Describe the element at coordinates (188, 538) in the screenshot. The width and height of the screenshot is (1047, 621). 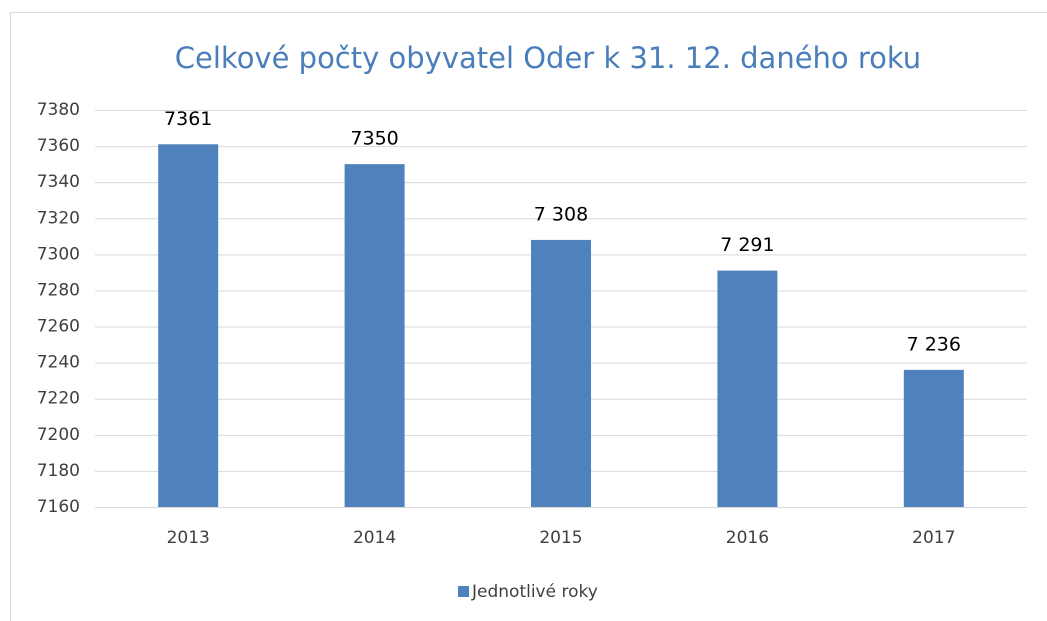
I see `x-tick-label: 2013` at that location.